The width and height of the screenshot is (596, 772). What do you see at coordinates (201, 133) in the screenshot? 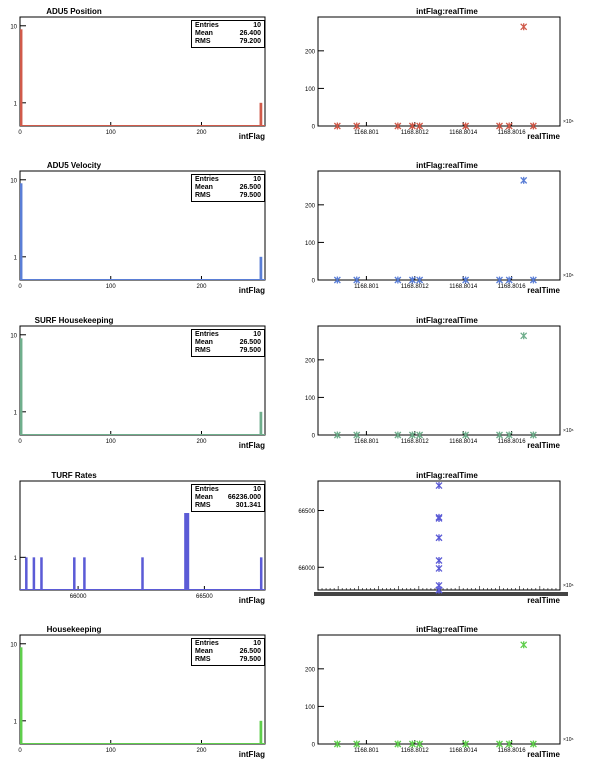
I see `x-tick-label: 200` at bounding box center [201, 133].